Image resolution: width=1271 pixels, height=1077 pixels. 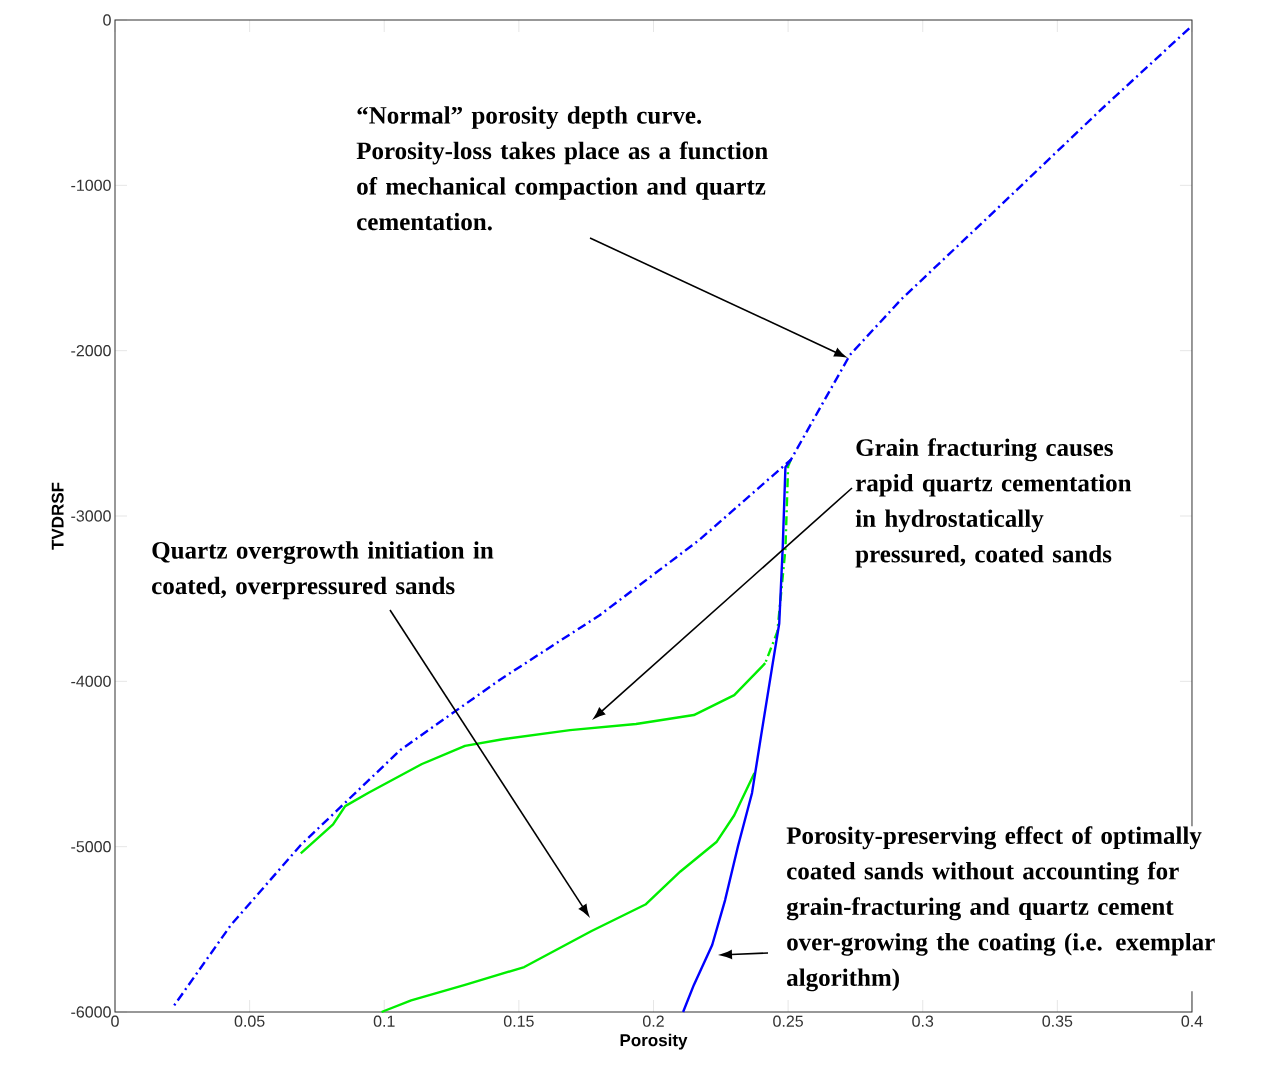 What do you see at coordinates (1192, 1021) in the screenshot?
I see `x-tick-label: 0.4` at bounding box center [1192, 1021].